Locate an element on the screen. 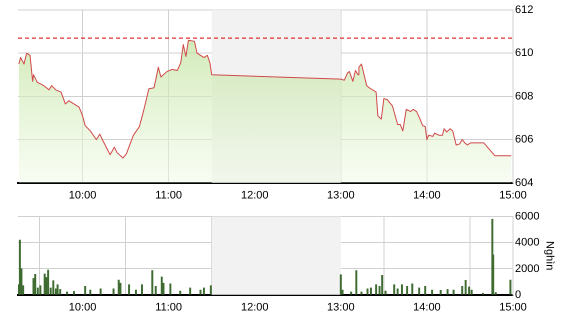 This screenshot has width=570, height=320. y-tick-label: 606 is located at coordinates (524, 140).